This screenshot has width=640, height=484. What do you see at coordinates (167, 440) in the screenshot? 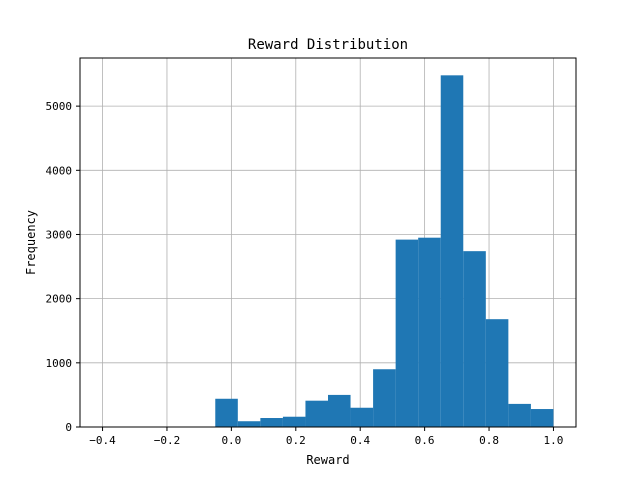
I see `x-tick-label: −0.2` at bounding box center [167, 440].